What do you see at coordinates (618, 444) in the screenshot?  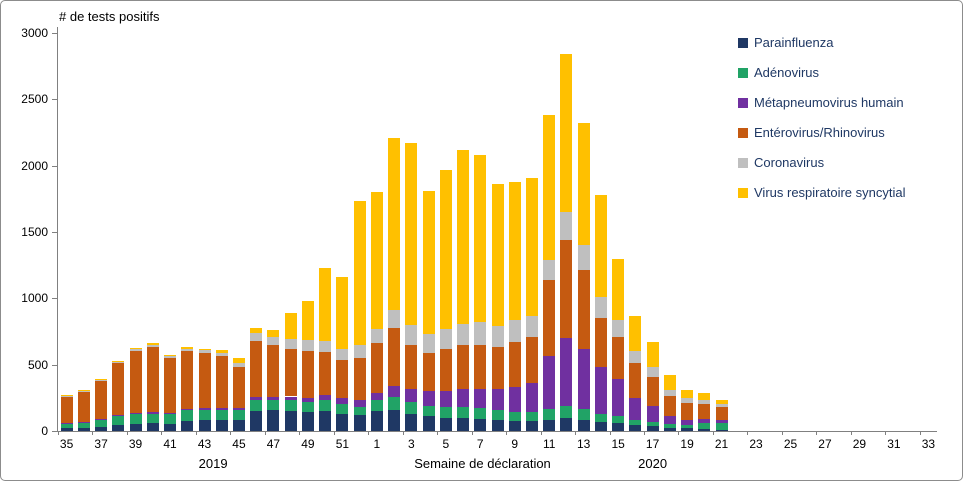 I see `x-tick-label: 15` at bounding box center [618, 444].